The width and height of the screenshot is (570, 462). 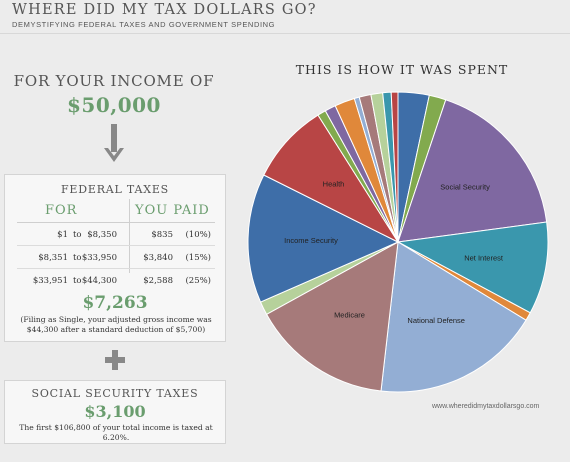 What do you see at coordinates (99, 258) in the screenshot?
I see `bracket-upper: $33,950` at bounding box center [99, 258].